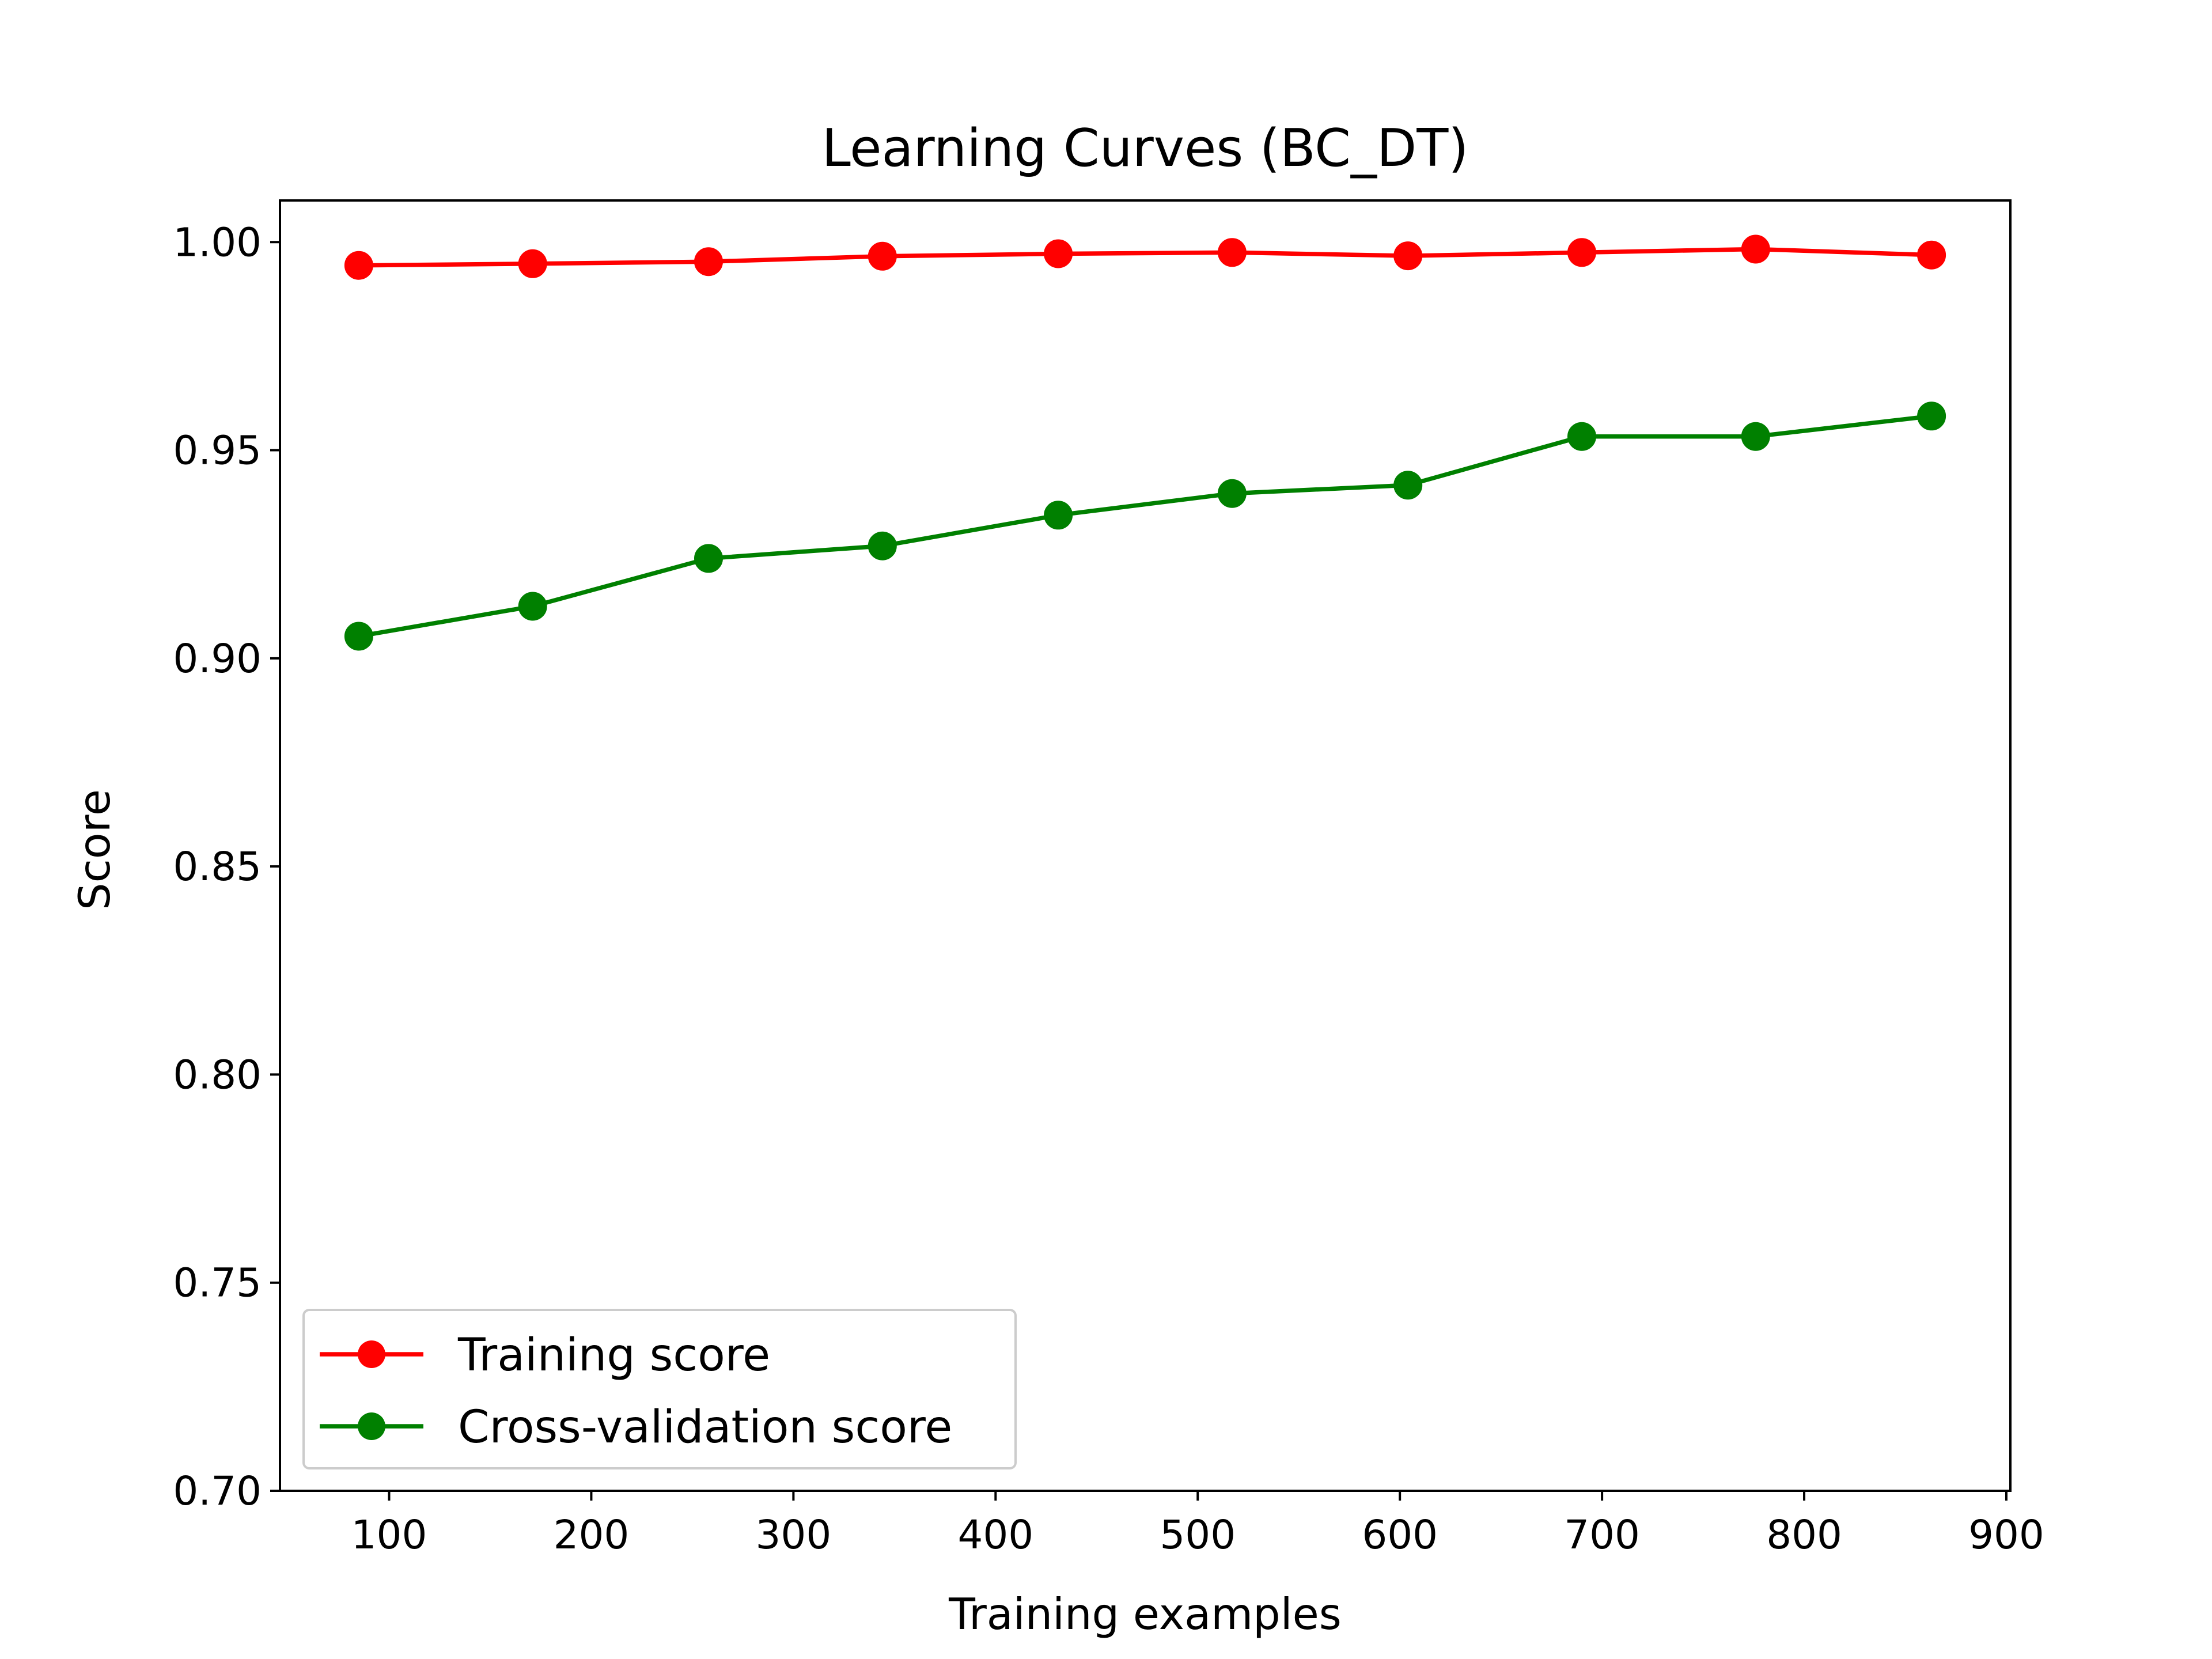  I want to click on y-tick-label: 0.85, so click(217, 867).